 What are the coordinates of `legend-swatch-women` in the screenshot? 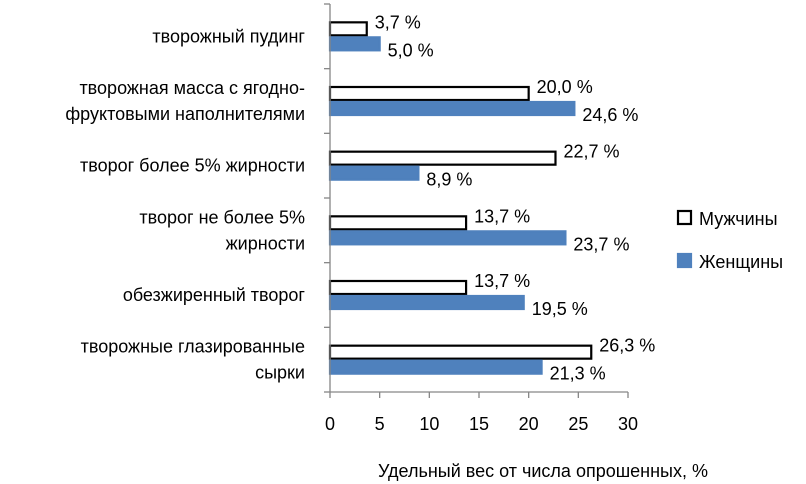 It's located at (684, 260).